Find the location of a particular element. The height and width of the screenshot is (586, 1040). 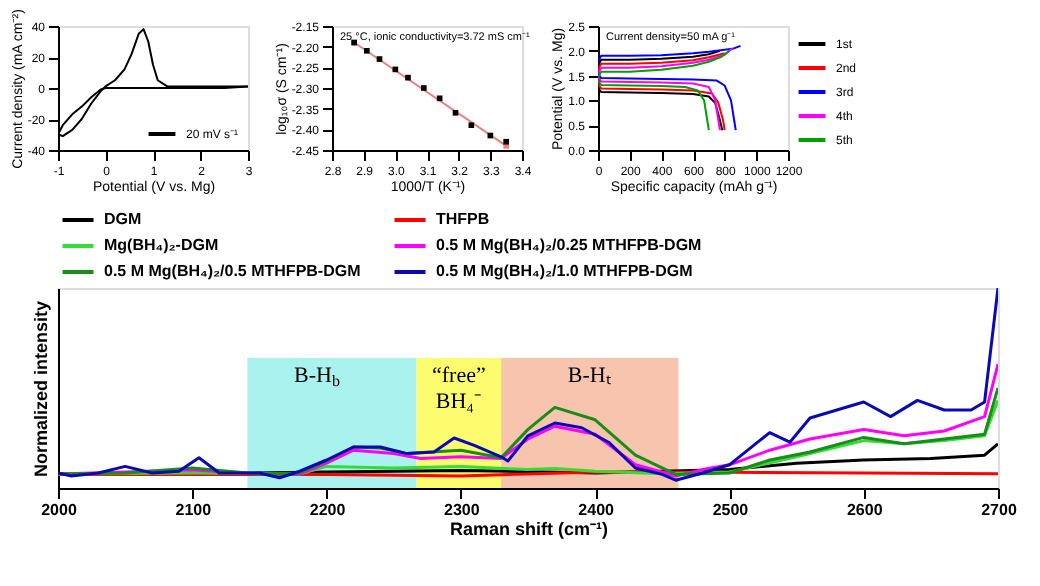

x-tick-label: 2400 is located at coordinates (597, 510).